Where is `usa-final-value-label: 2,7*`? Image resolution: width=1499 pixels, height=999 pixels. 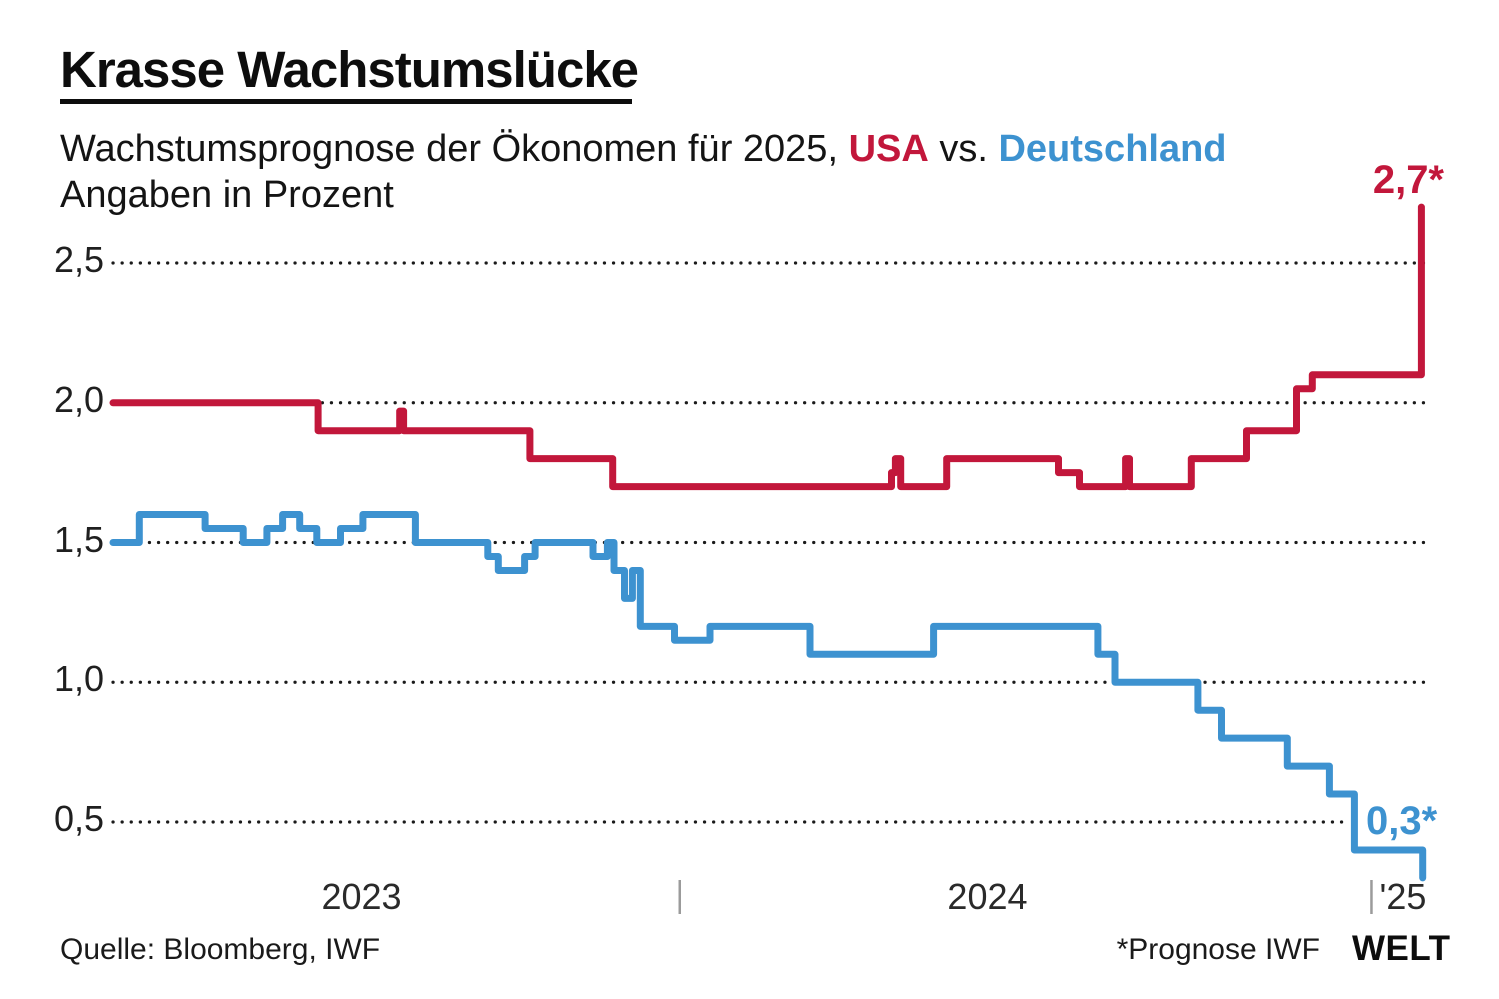 usa-final-value-label: 2,7* is located at coordinates (1408, 180).